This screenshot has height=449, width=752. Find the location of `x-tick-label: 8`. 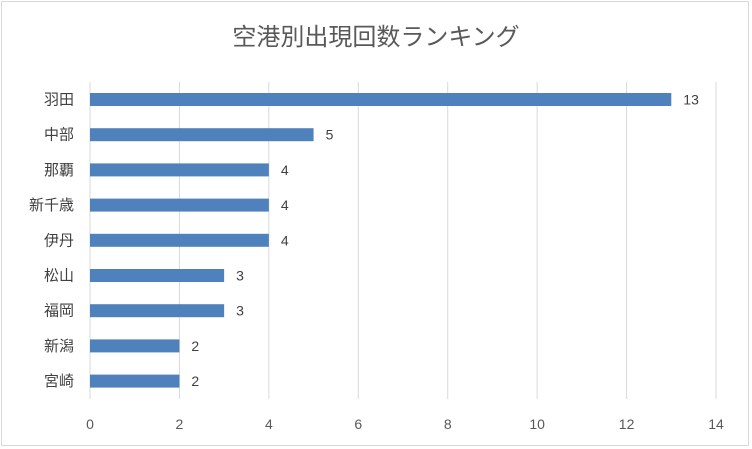

x-tick-label: 8 is located at coordinates (448, 424).